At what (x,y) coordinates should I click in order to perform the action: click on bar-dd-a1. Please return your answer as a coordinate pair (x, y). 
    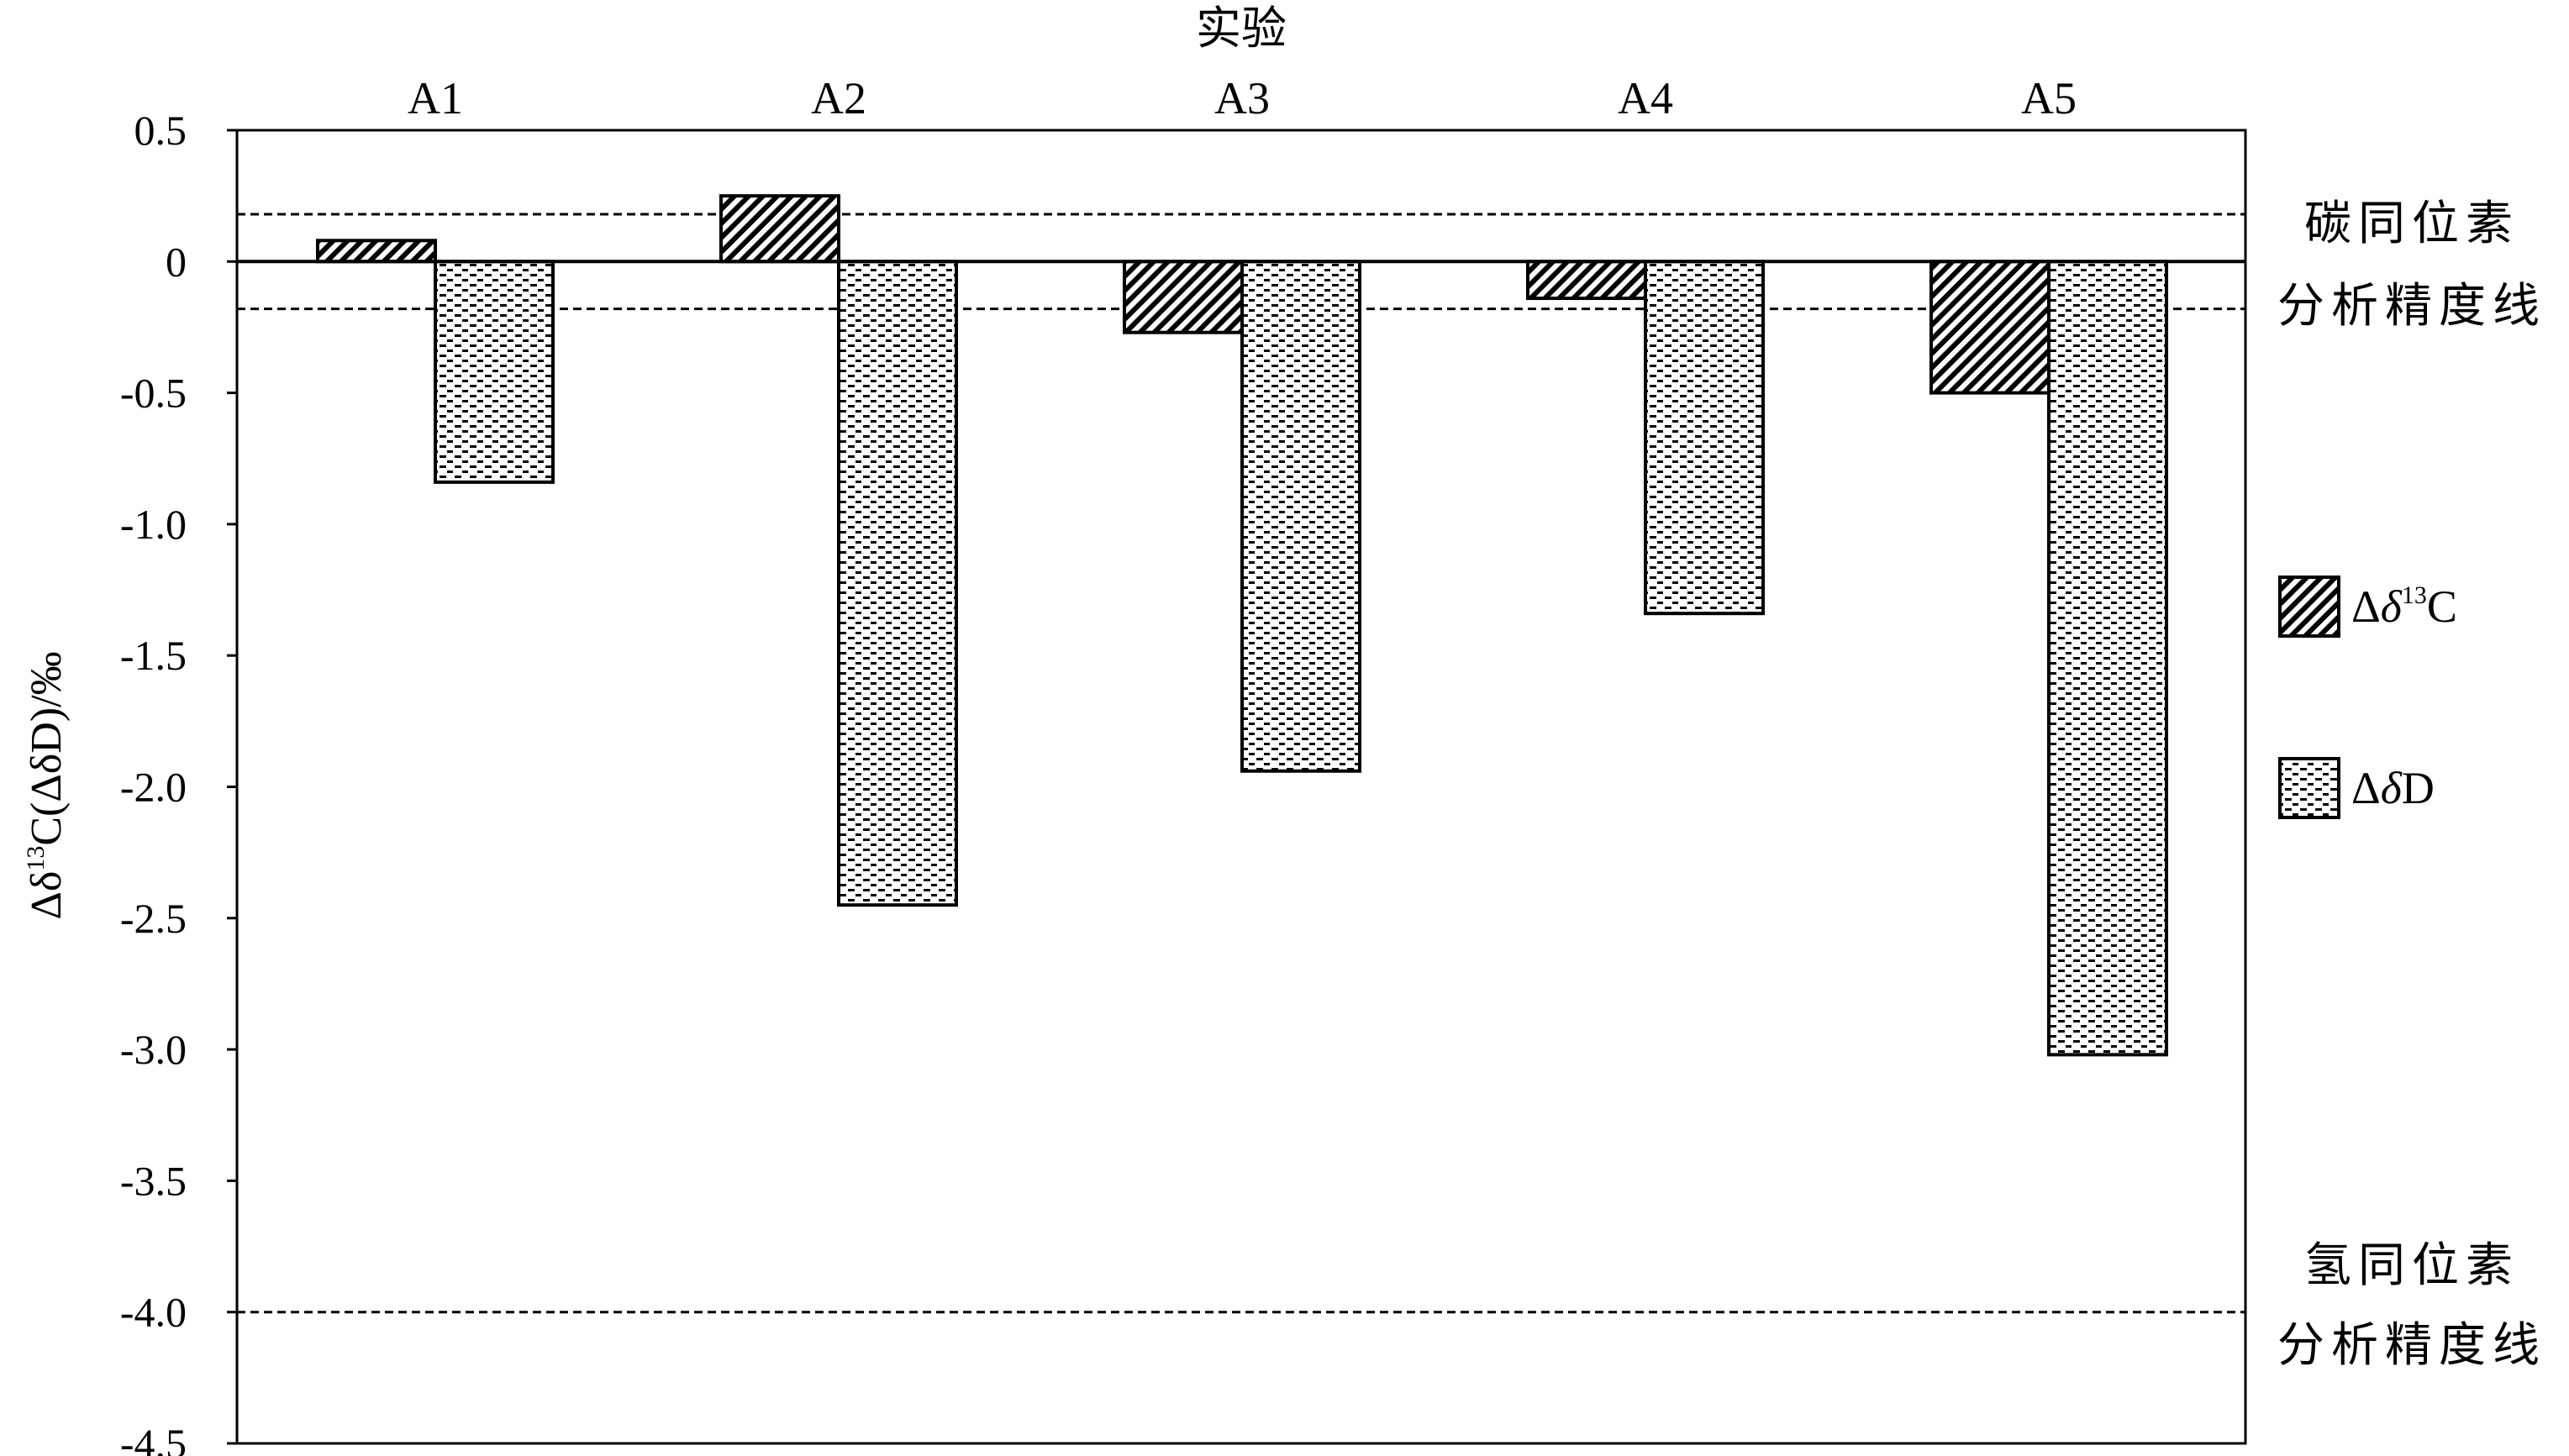
    Looking at the image, I should click on (495, 372).